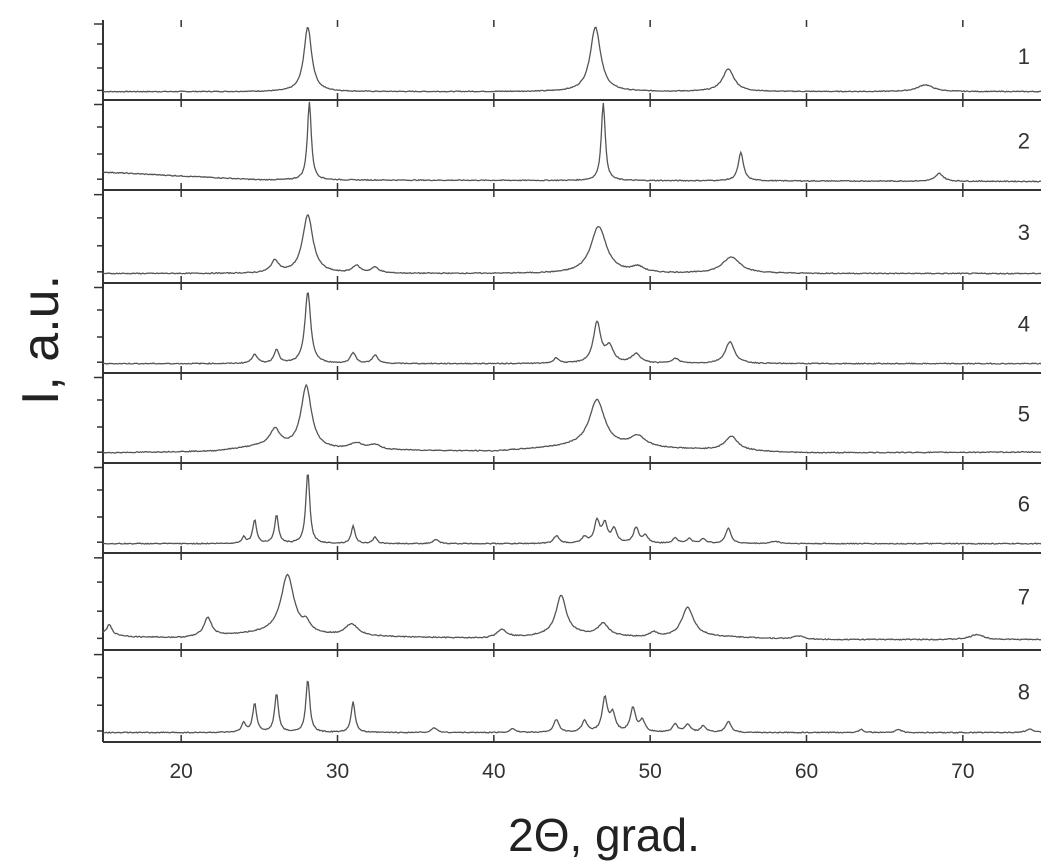 The image size is (1041, 862). Describe the element at coordinates (493, 771) in the screenshot. I see `x-tick-label: 40` at that location.